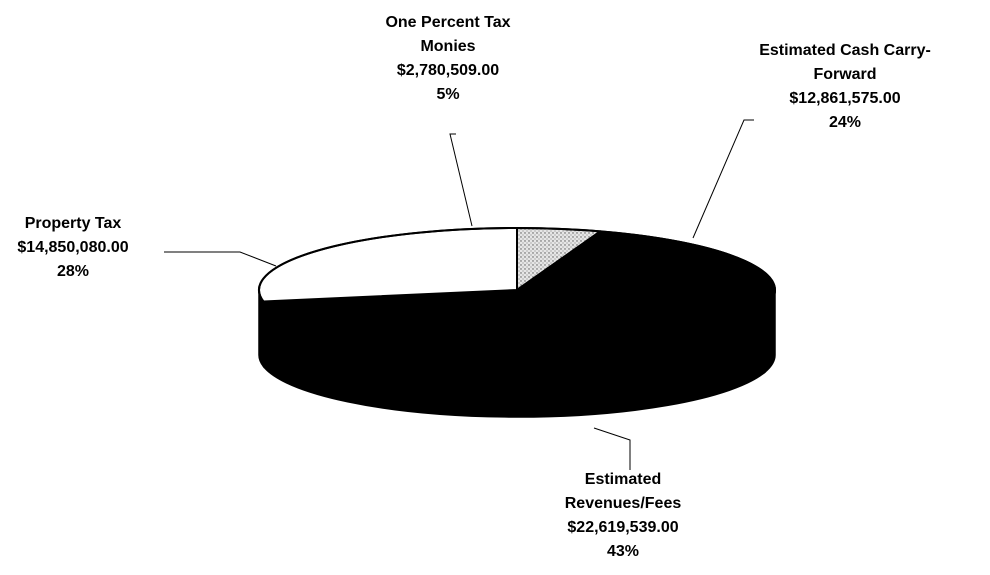 The height and width of the screenshot is (575, 990). Describe the element at coordinates (73, 223) in the screenshot. I see `label-property-line-0: Property Tax` at that location.